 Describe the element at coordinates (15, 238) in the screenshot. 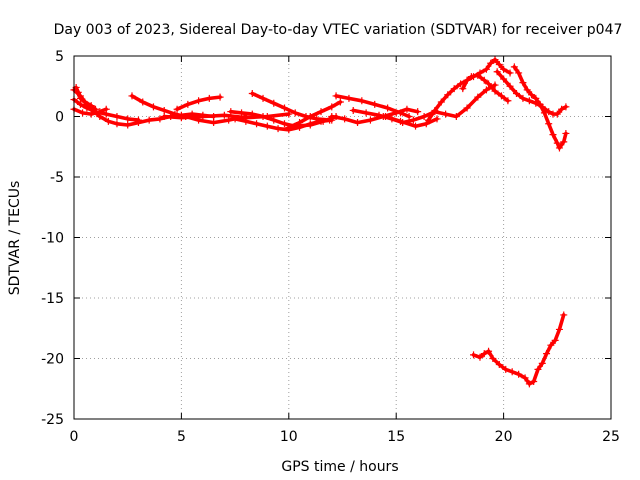

I see `y-axis-label: SDTVAR / TECUs` at that location.